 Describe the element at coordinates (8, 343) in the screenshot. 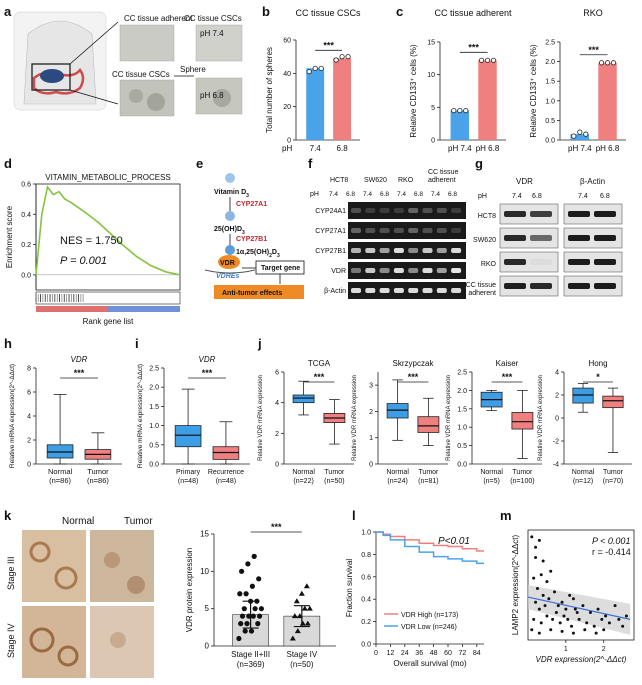

I see `panel-letter-h: h` at that location.